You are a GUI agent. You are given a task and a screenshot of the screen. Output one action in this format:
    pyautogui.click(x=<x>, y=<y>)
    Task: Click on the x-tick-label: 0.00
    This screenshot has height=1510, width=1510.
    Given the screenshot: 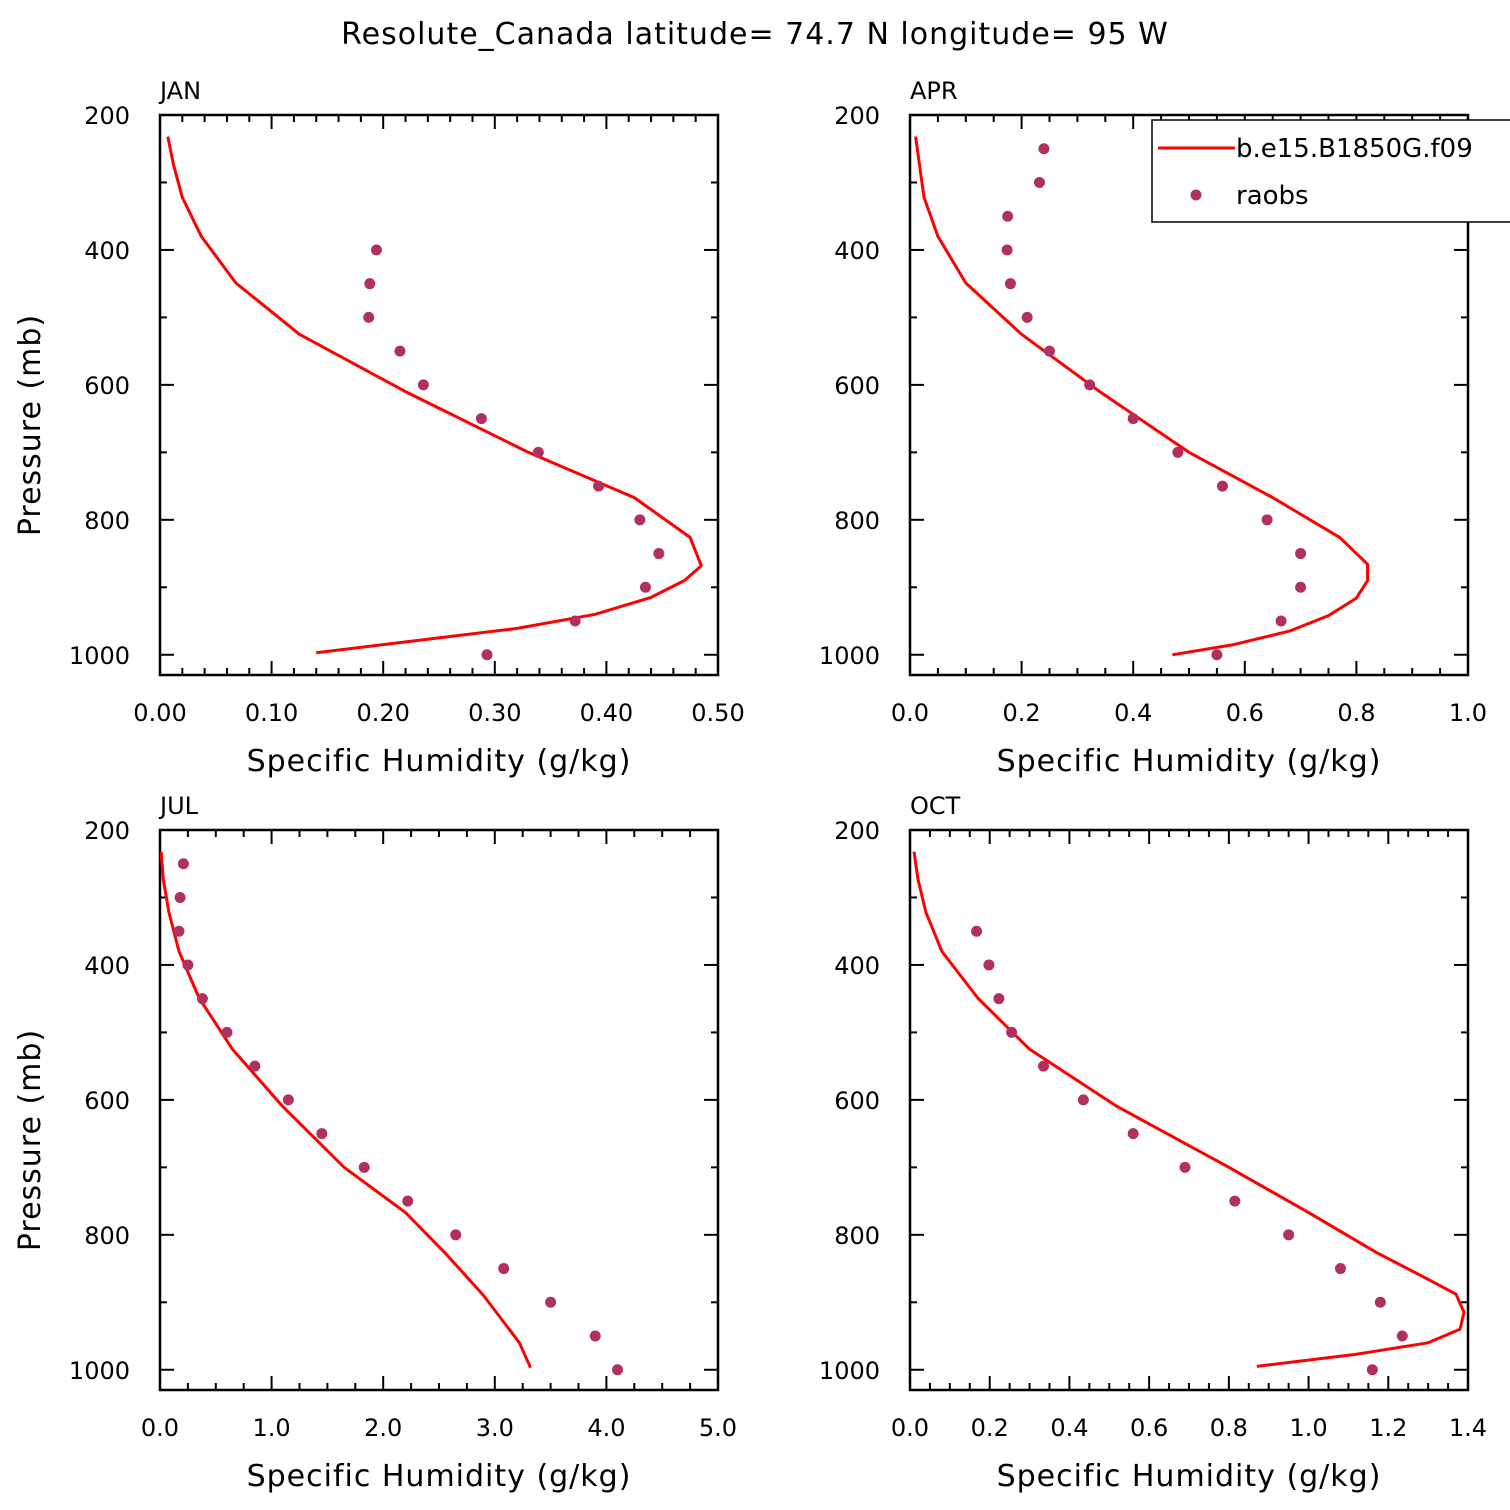 What is the action you would take?
    pyautogui.click(x=159, y=713)
    